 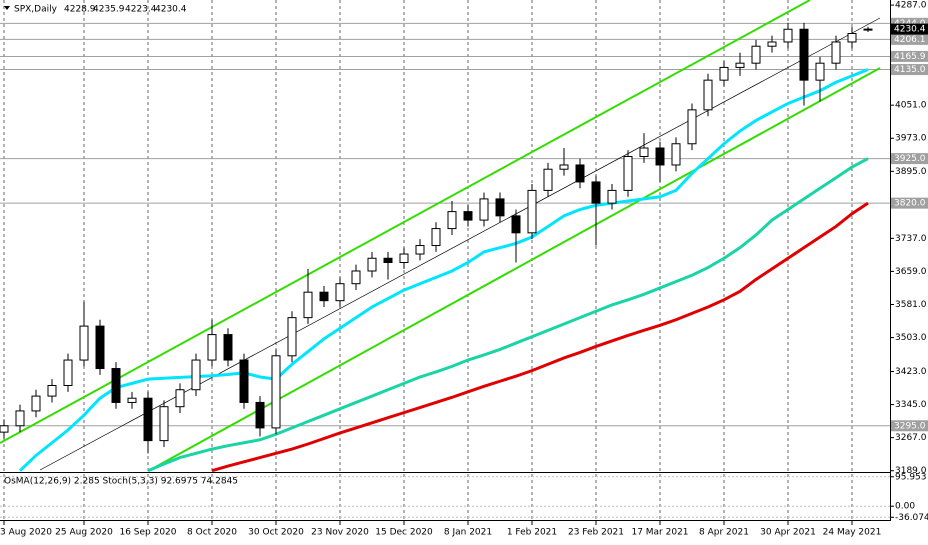 I want to click on y-tick-label: 3973.0, so click(x=911, y=139).